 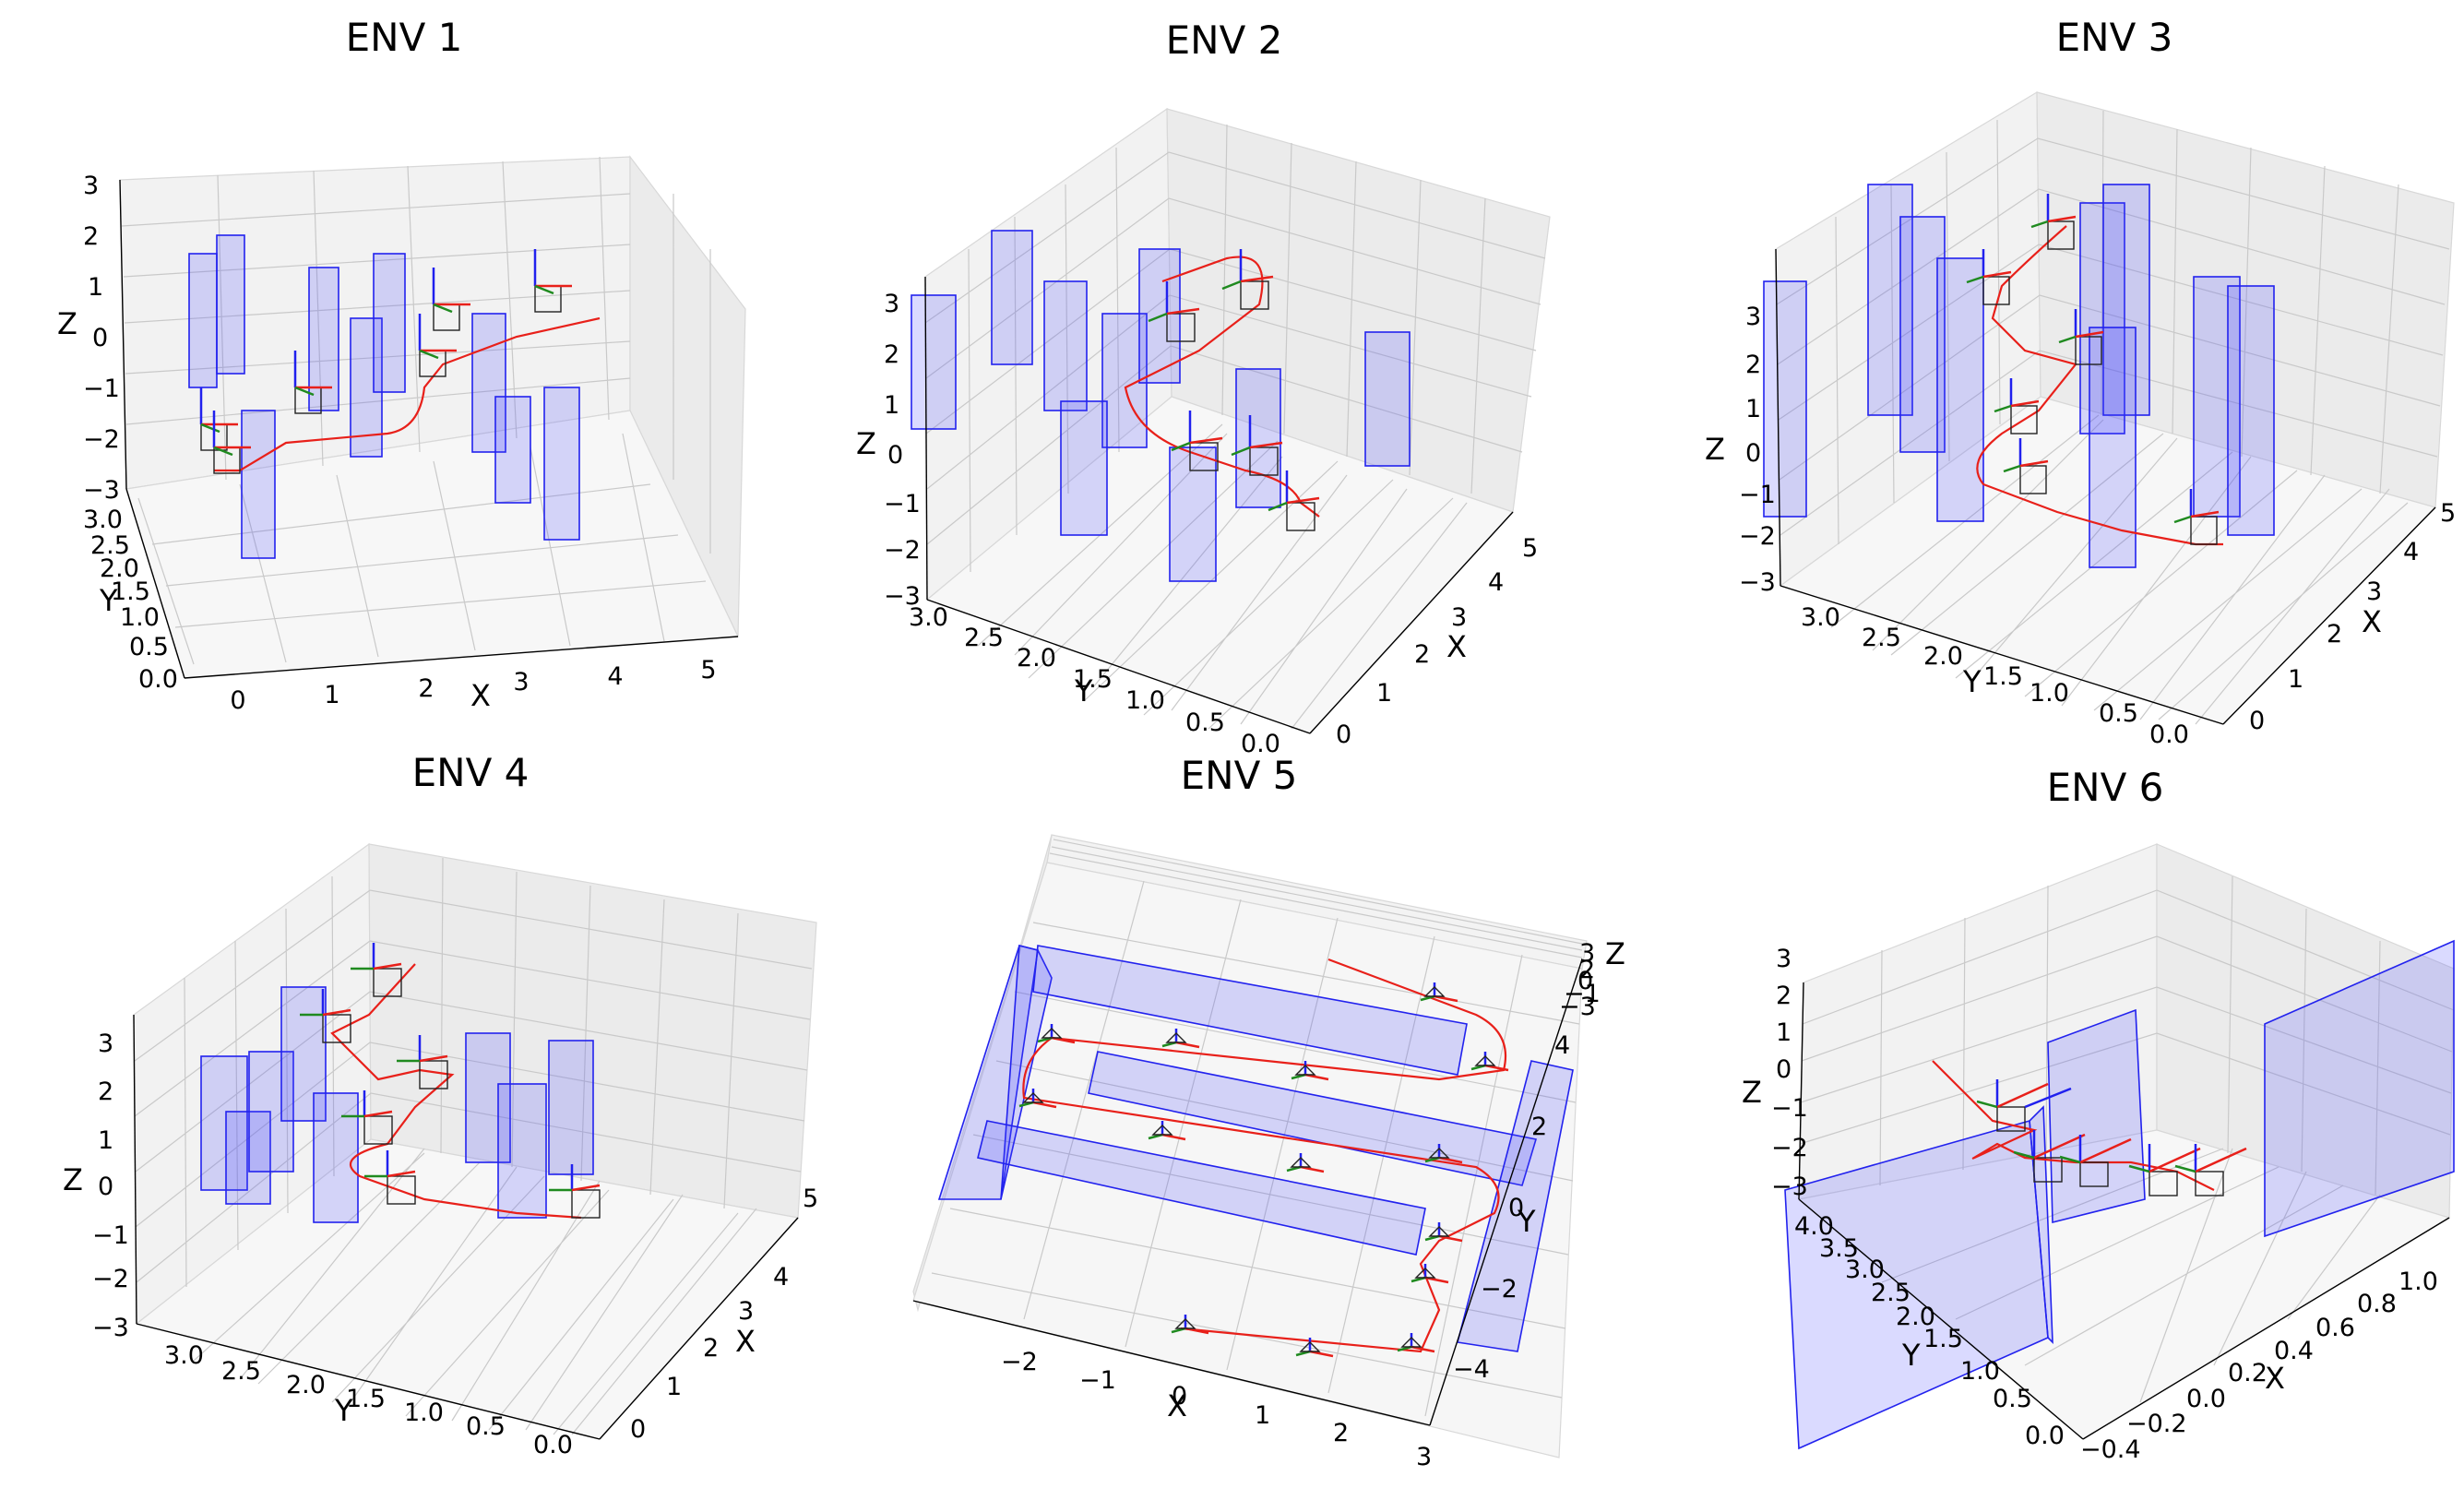 I want to click on env4-grid, so click(x=473, y=1146).